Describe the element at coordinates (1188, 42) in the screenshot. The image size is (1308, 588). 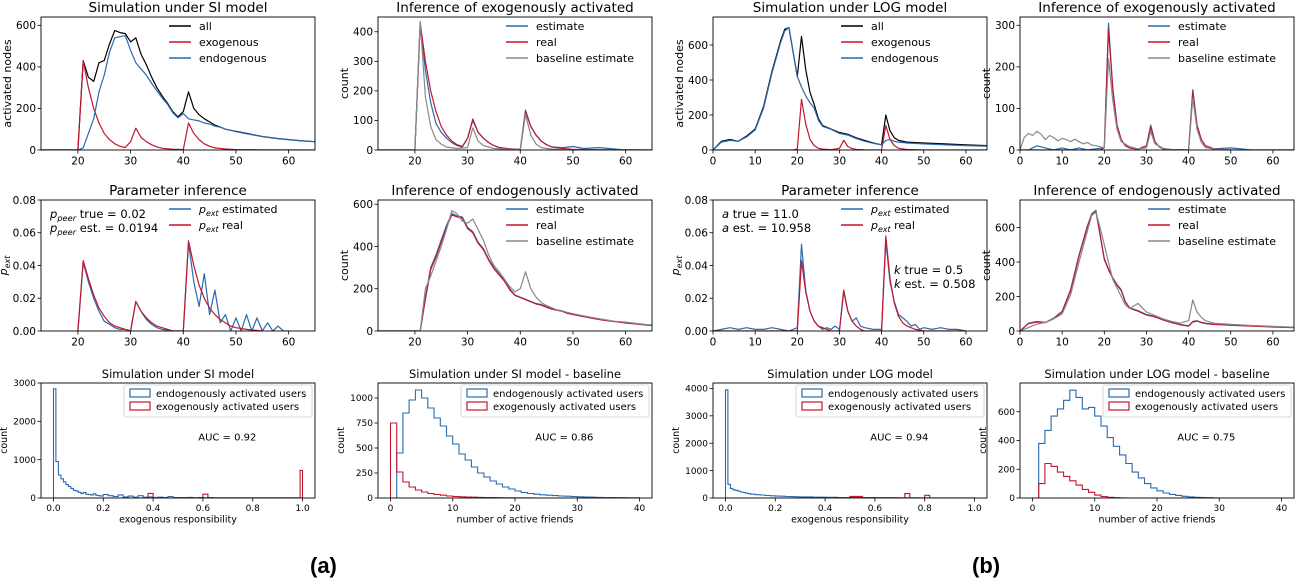
I see `legend-label: real` at that location.